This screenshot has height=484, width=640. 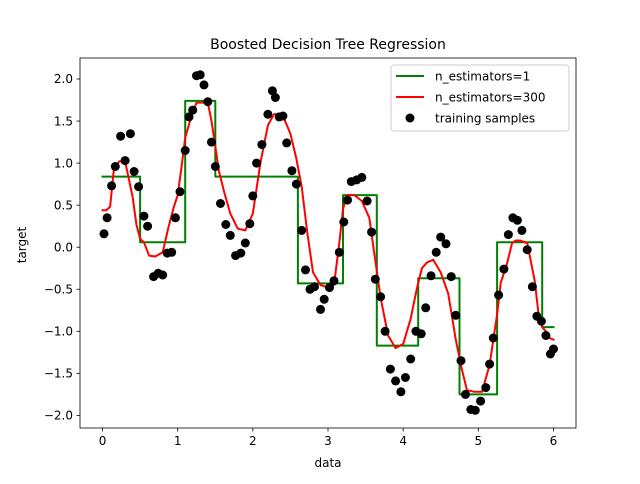 What do you see at coordinates (403, 441) in the screenshot?
I see `x-tick-label: 4` at bounding box center [403, 441].